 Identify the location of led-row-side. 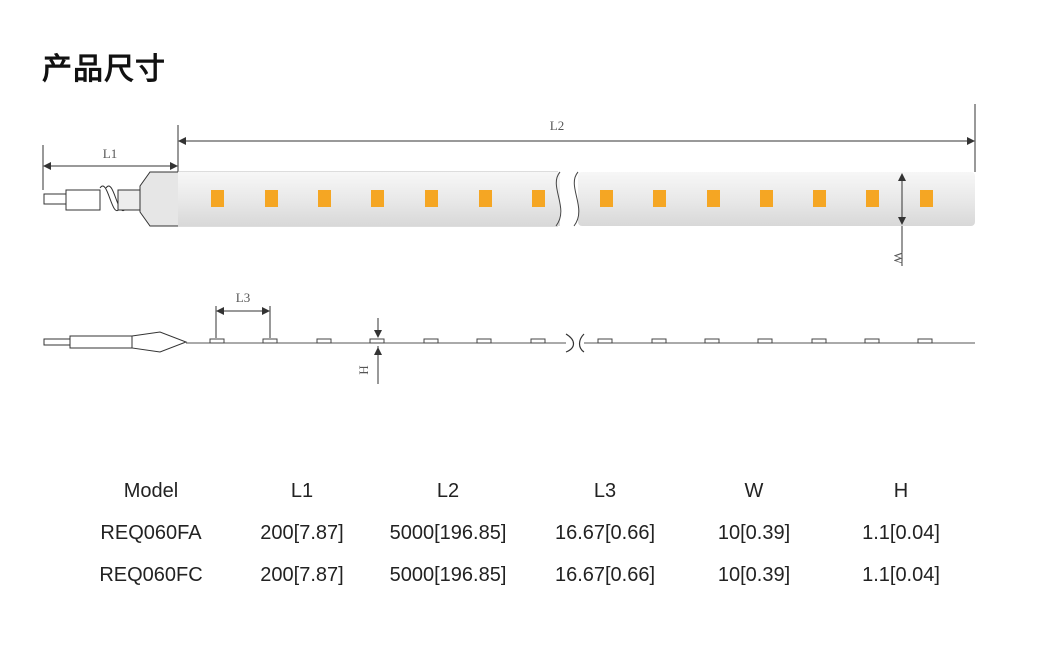
(571, 341).